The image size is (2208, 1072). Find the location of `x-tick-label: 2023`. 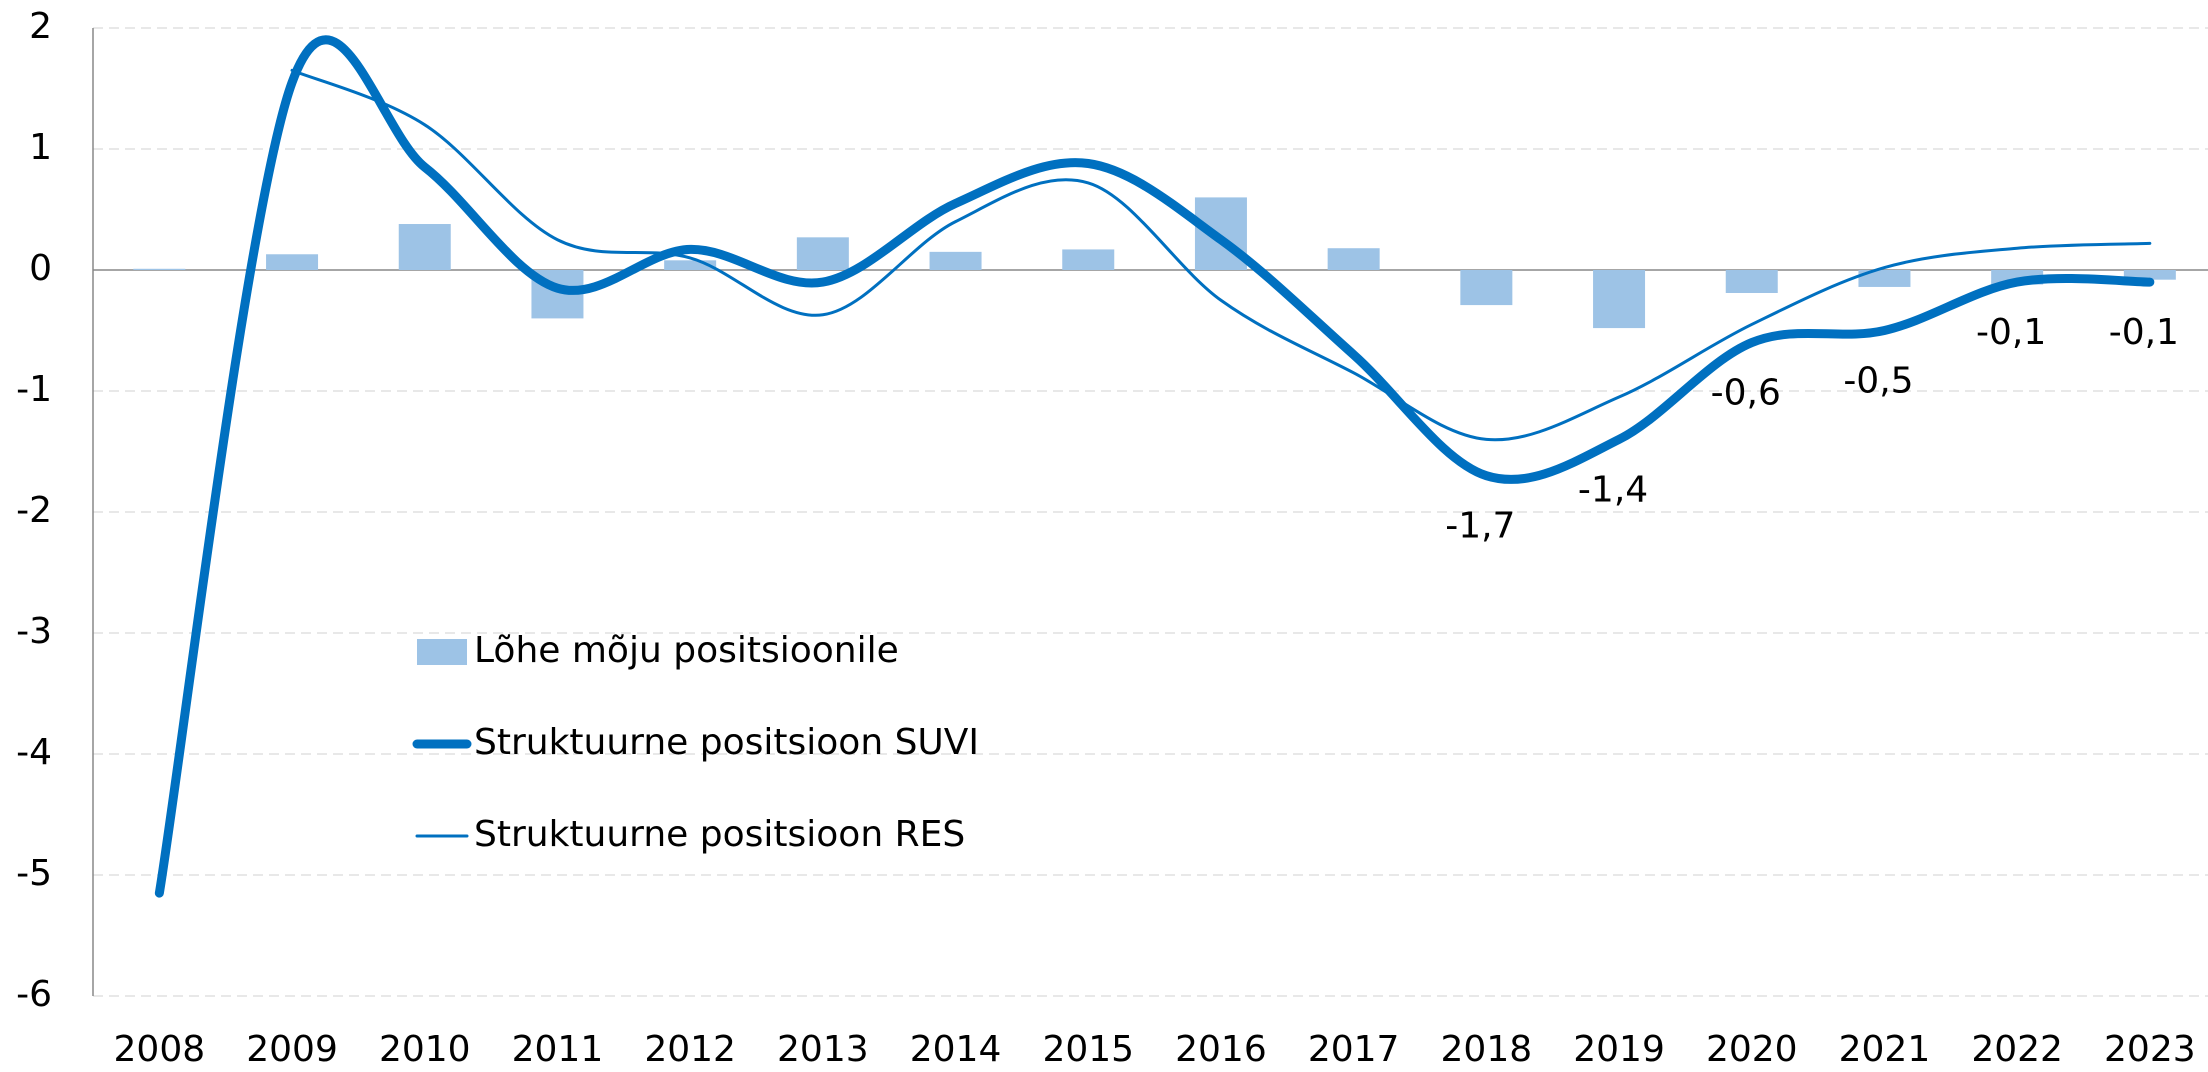

x-tick-label: 2023 is located at coordinates (2150, 1049).